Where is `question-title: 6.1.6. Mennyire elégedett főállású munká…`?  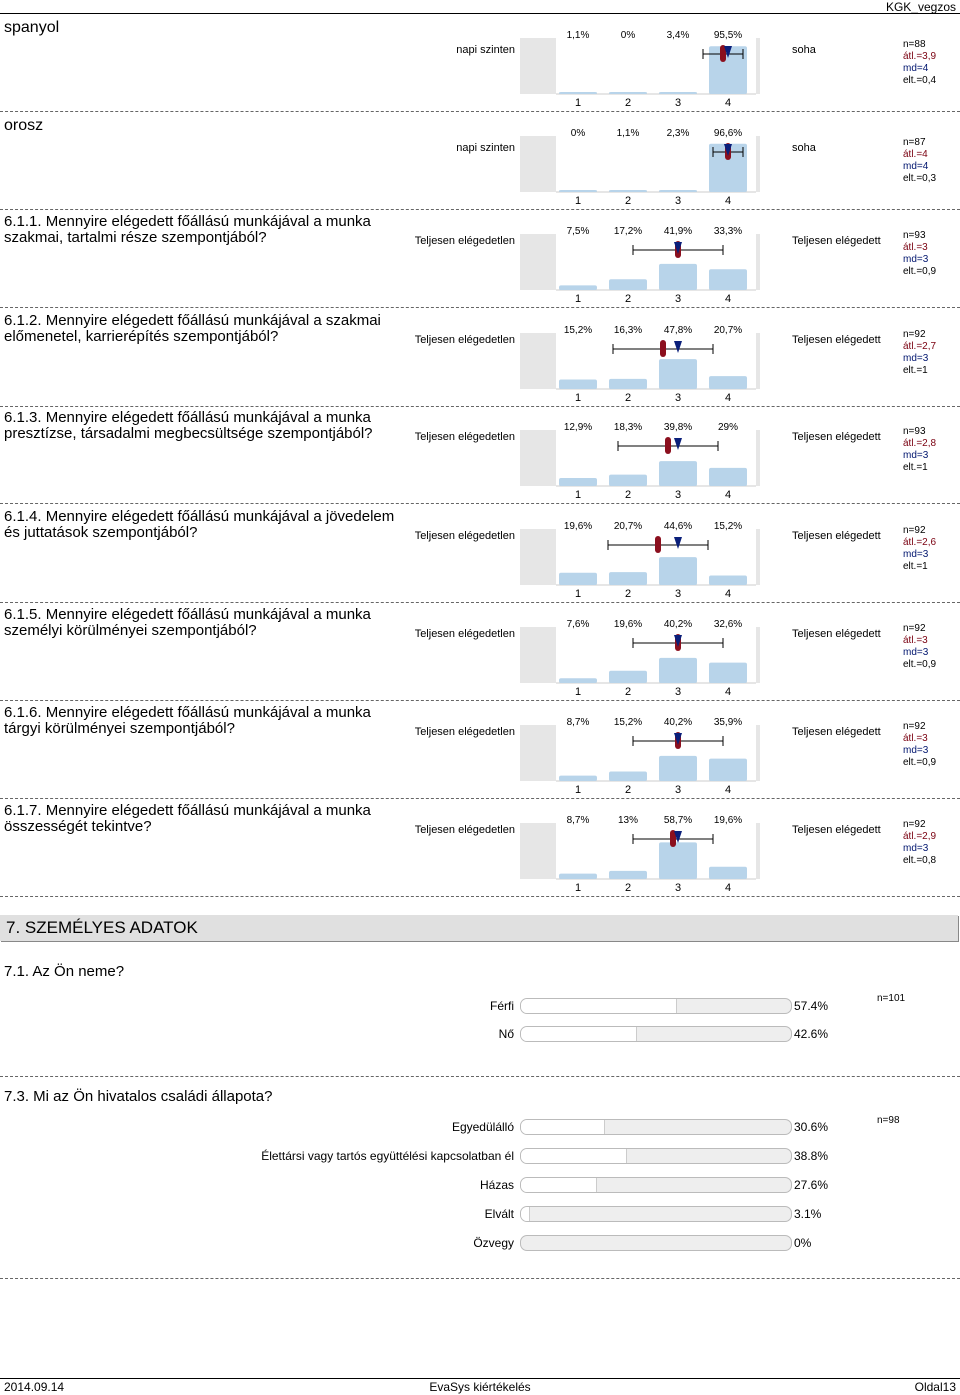 question-title: 6.1.6. Mennyire elégedett főállású munká… is located at coordinates (187, 720).